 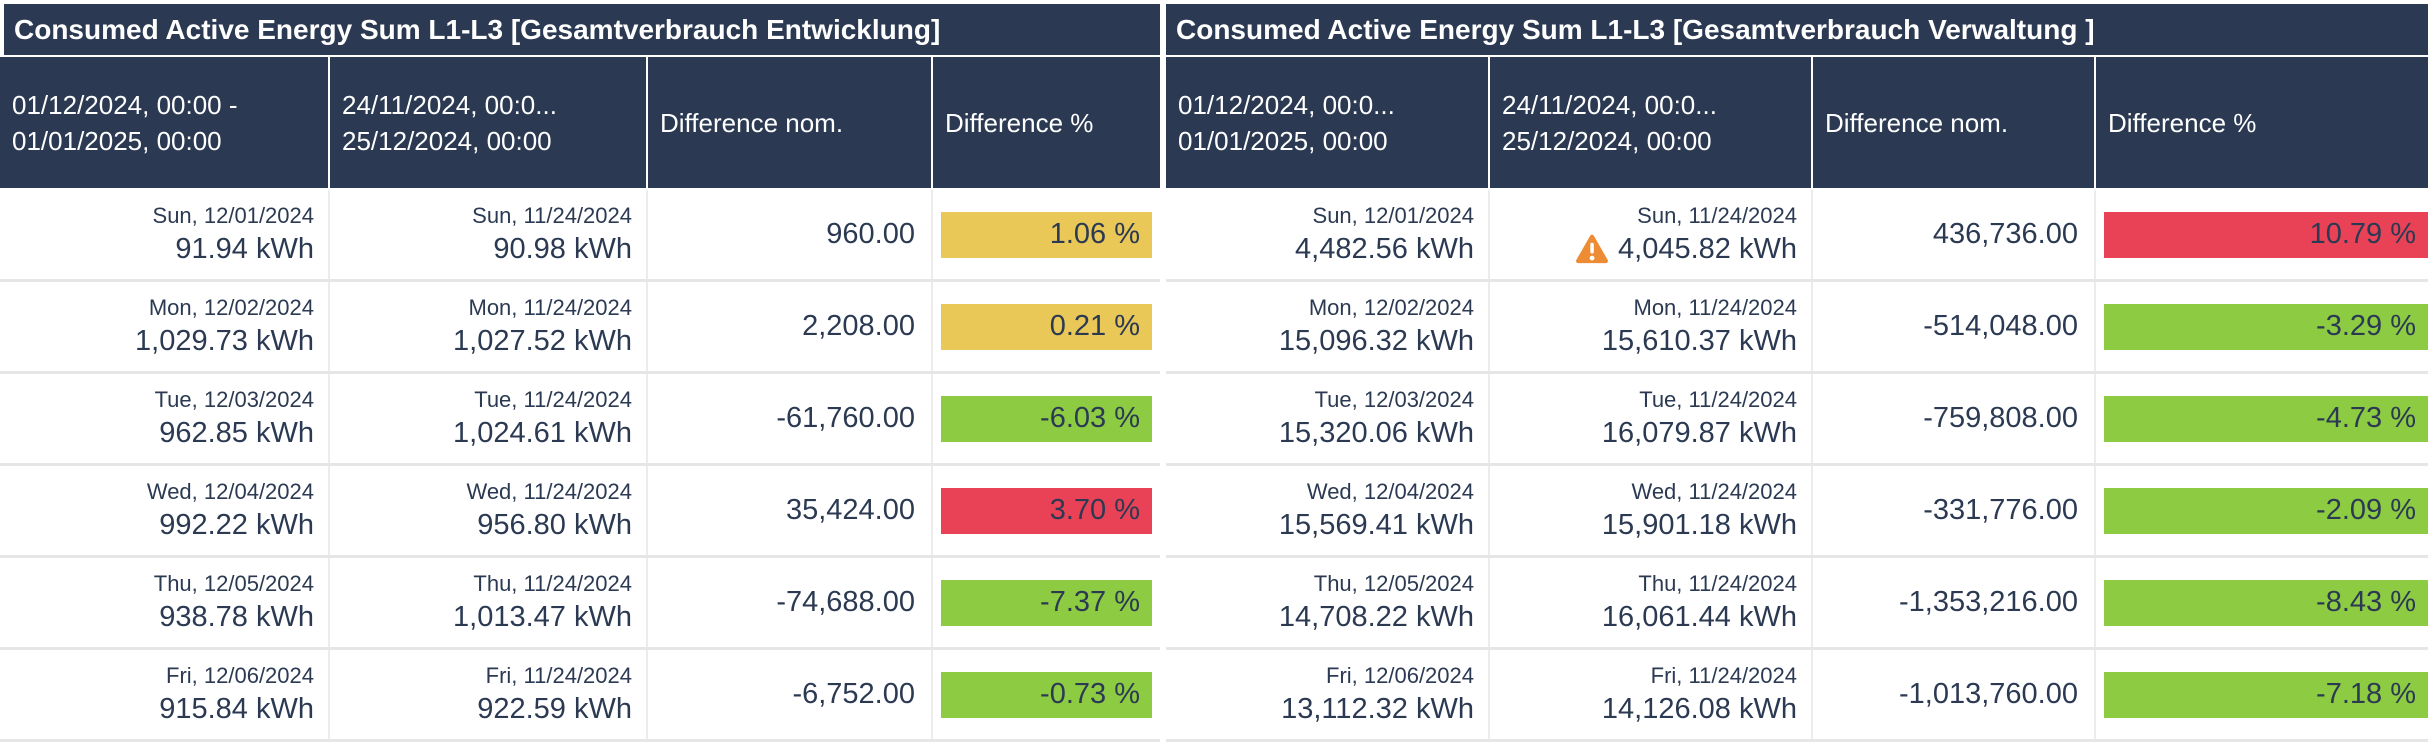 What do you see at coordinates (790, 694) in the screenshot?
I see `difference-nominal: -6,752.00` at bounding box center [790, 694].